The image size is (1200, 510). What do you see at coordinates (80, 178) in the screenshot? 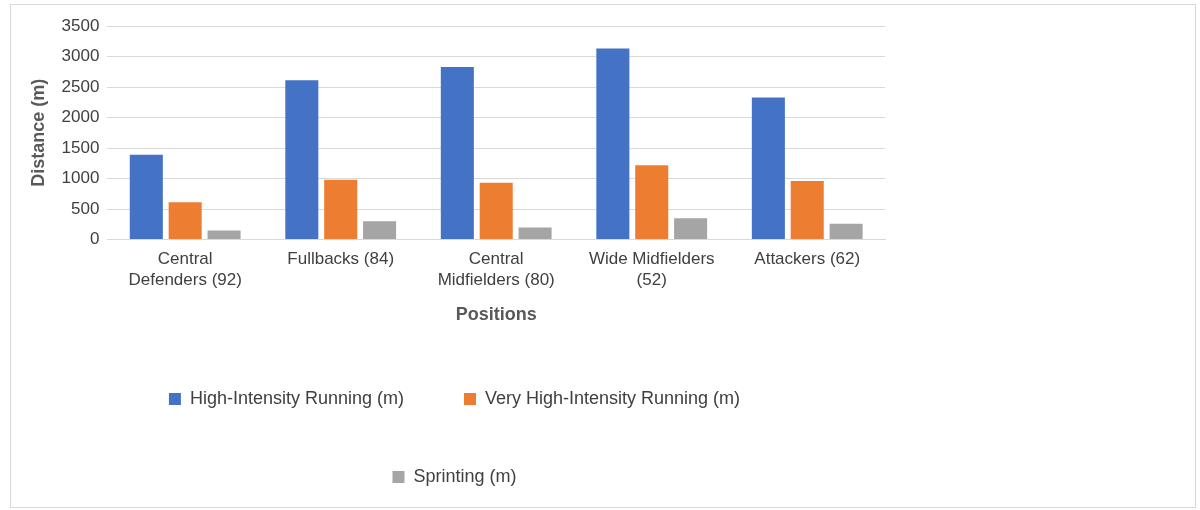
I see `y-tick-label: 1000` at bounding box center [80, 178].